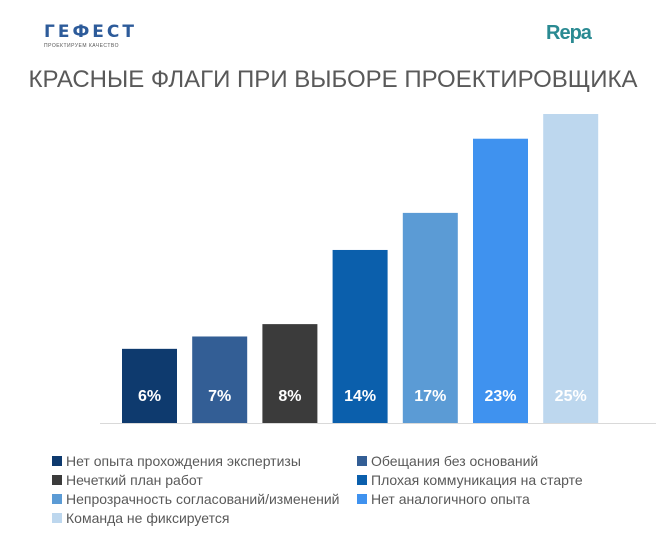  What do you see at coordinates (455, 460) in the screenshot?
I see `legend-label: Обещания без оснований` at bounding box center [455, 460].